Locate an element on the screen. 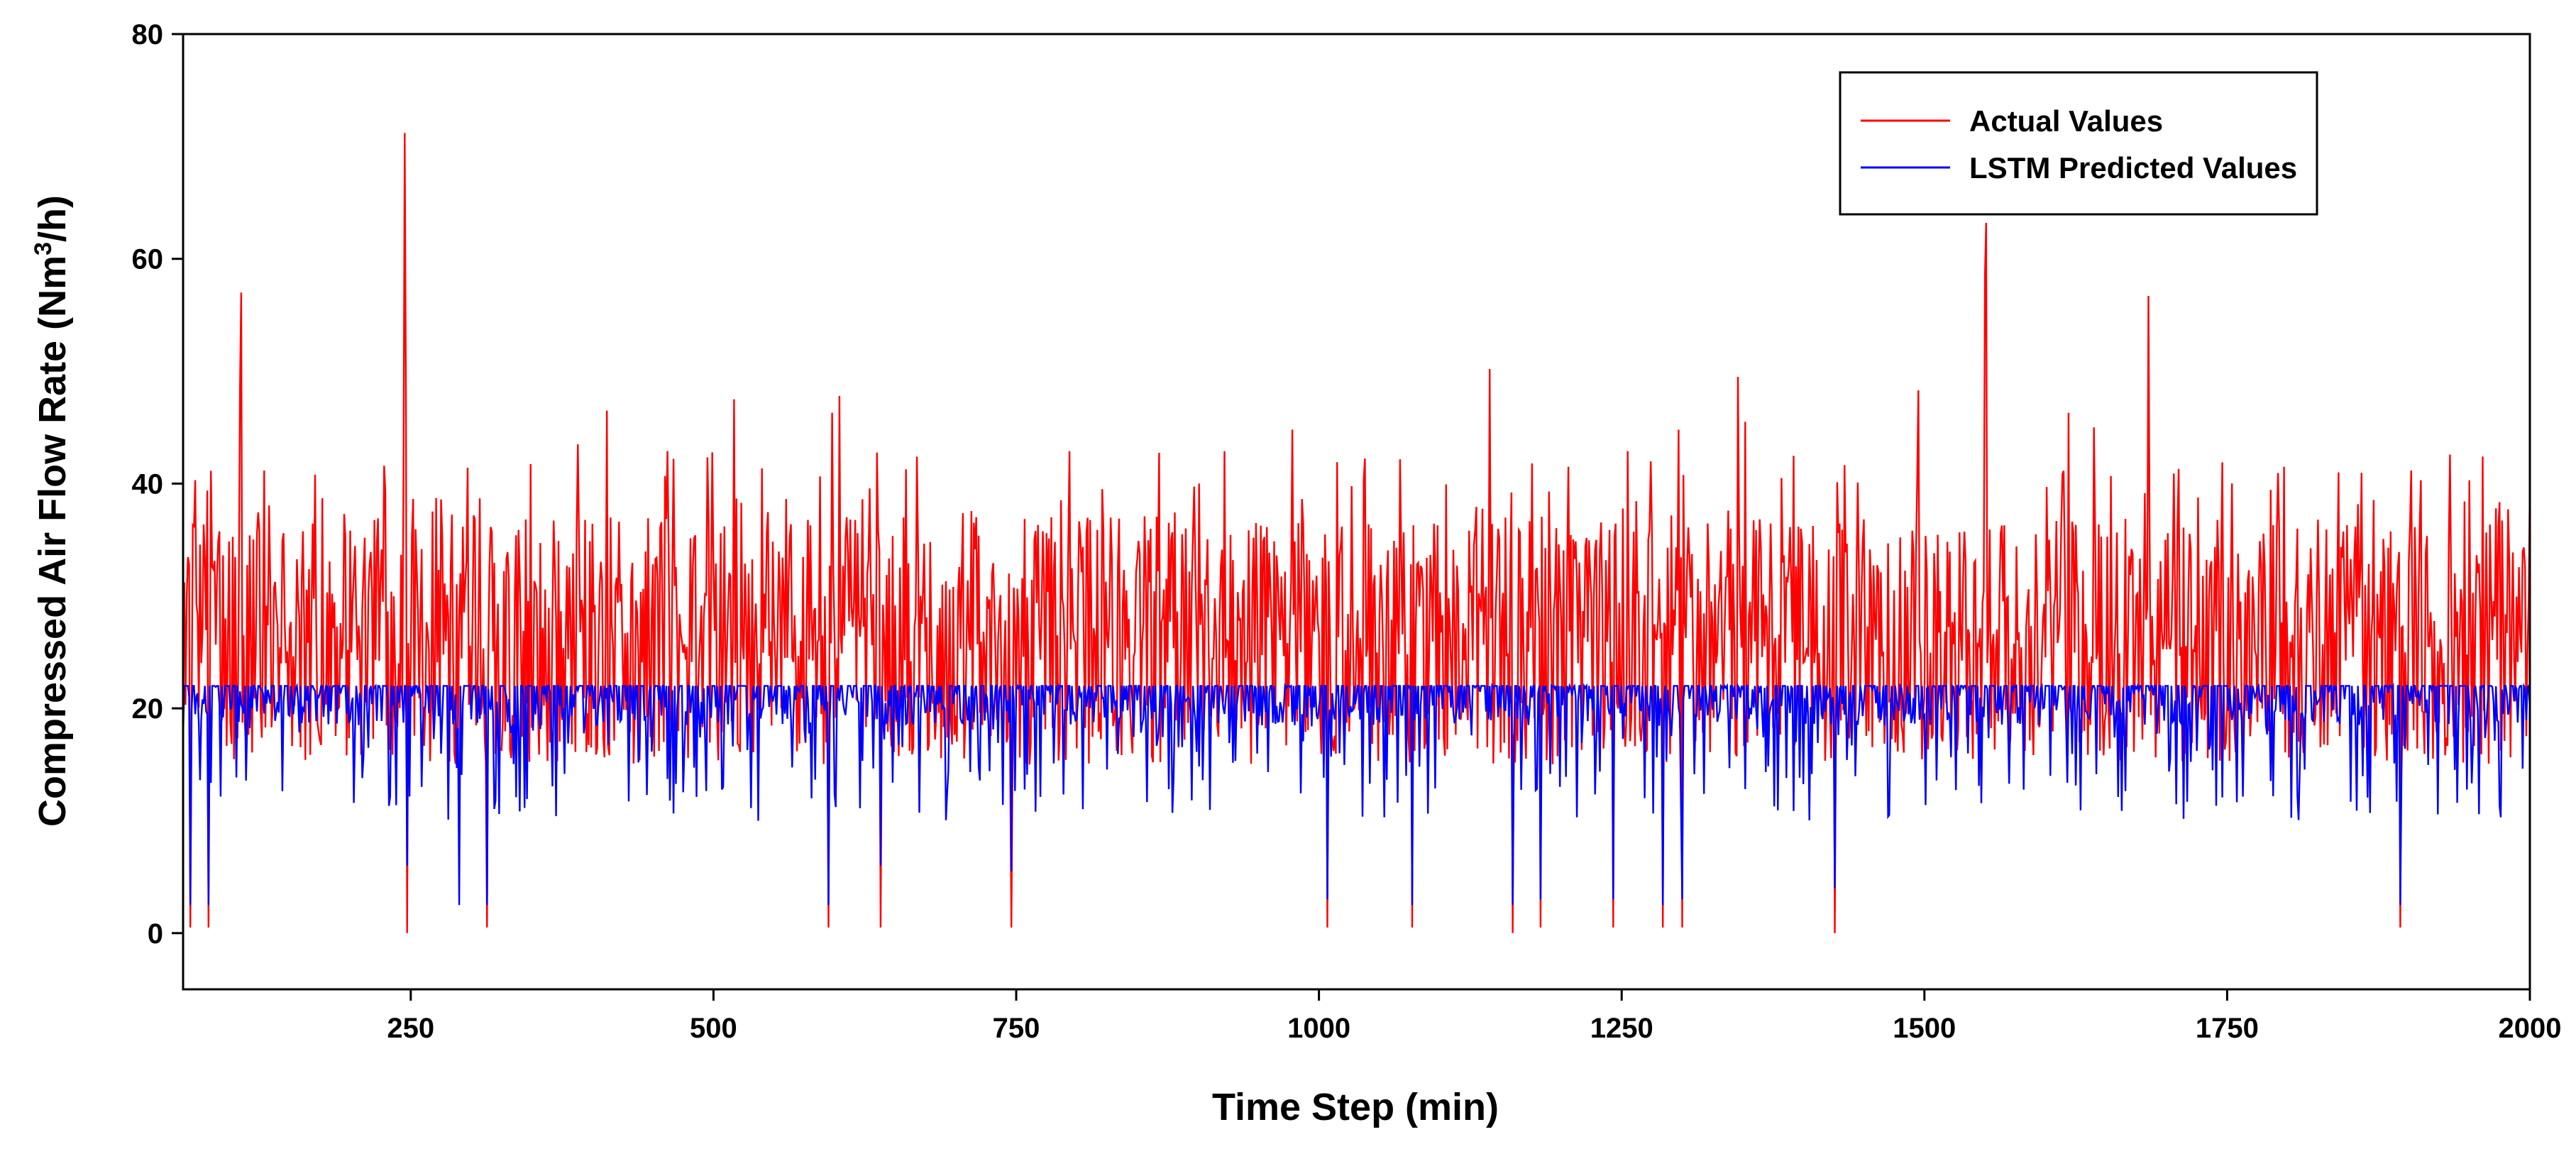 The height and width of the screenshot is (1149, 2576). legend-box is located at coordinates (2078, 143).